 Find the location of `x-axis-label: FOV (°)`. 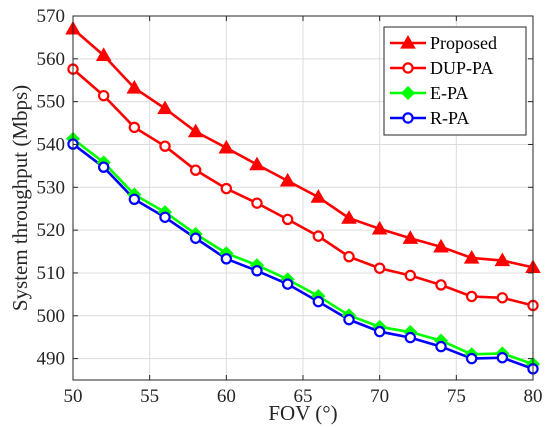

x-axis-label: FOV (°) is located at coordinates (302, 413).